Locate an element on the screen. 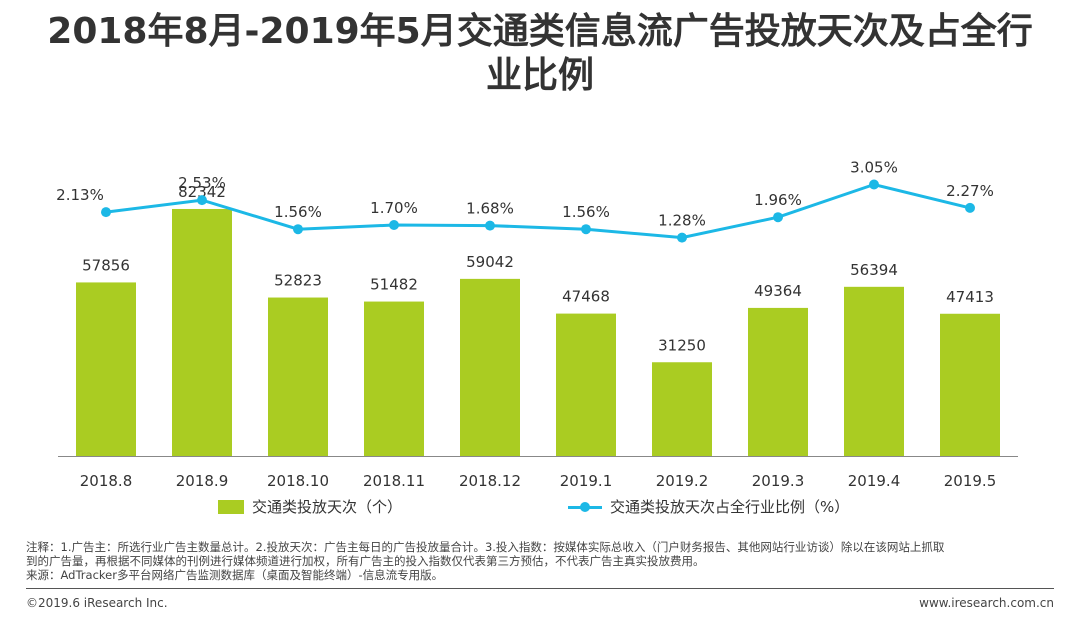 This screenshot has height=618, width=1080. bar-value-label: 47413 is located at coordinates (970, 297).